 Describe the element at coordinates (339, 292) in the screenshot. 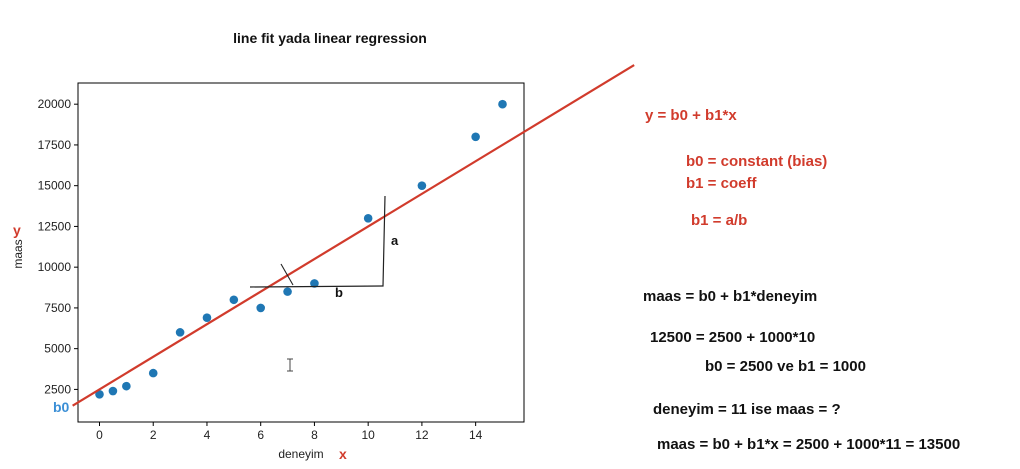

I see `b-label: b` at that location.